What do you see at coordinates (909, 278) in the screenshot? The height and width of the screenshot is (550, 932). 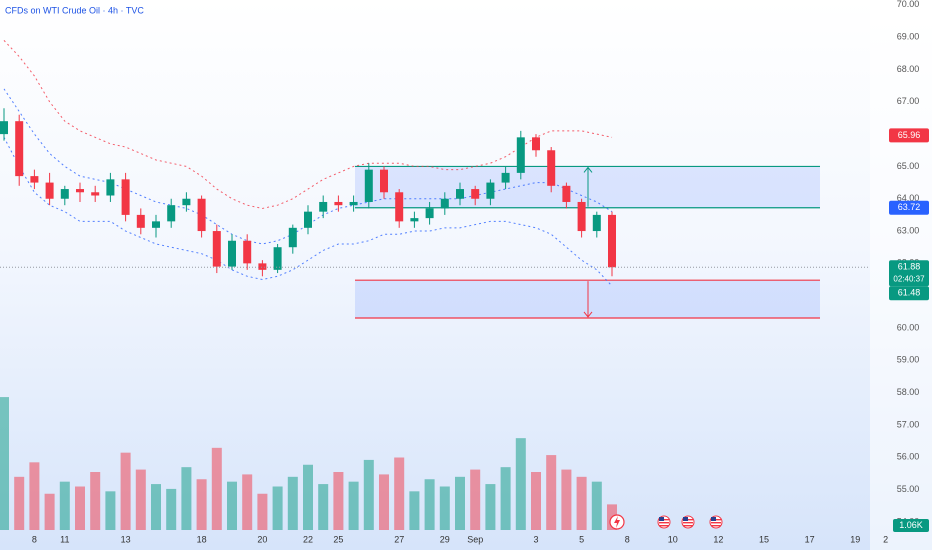 I see `countdown: 02:40:37` at bounding box center [909, 278].